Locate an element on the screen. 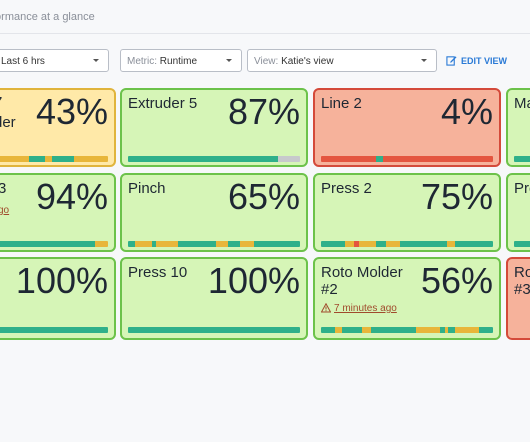  machine-card: Ro#3 is located at coordinates (518, 298).